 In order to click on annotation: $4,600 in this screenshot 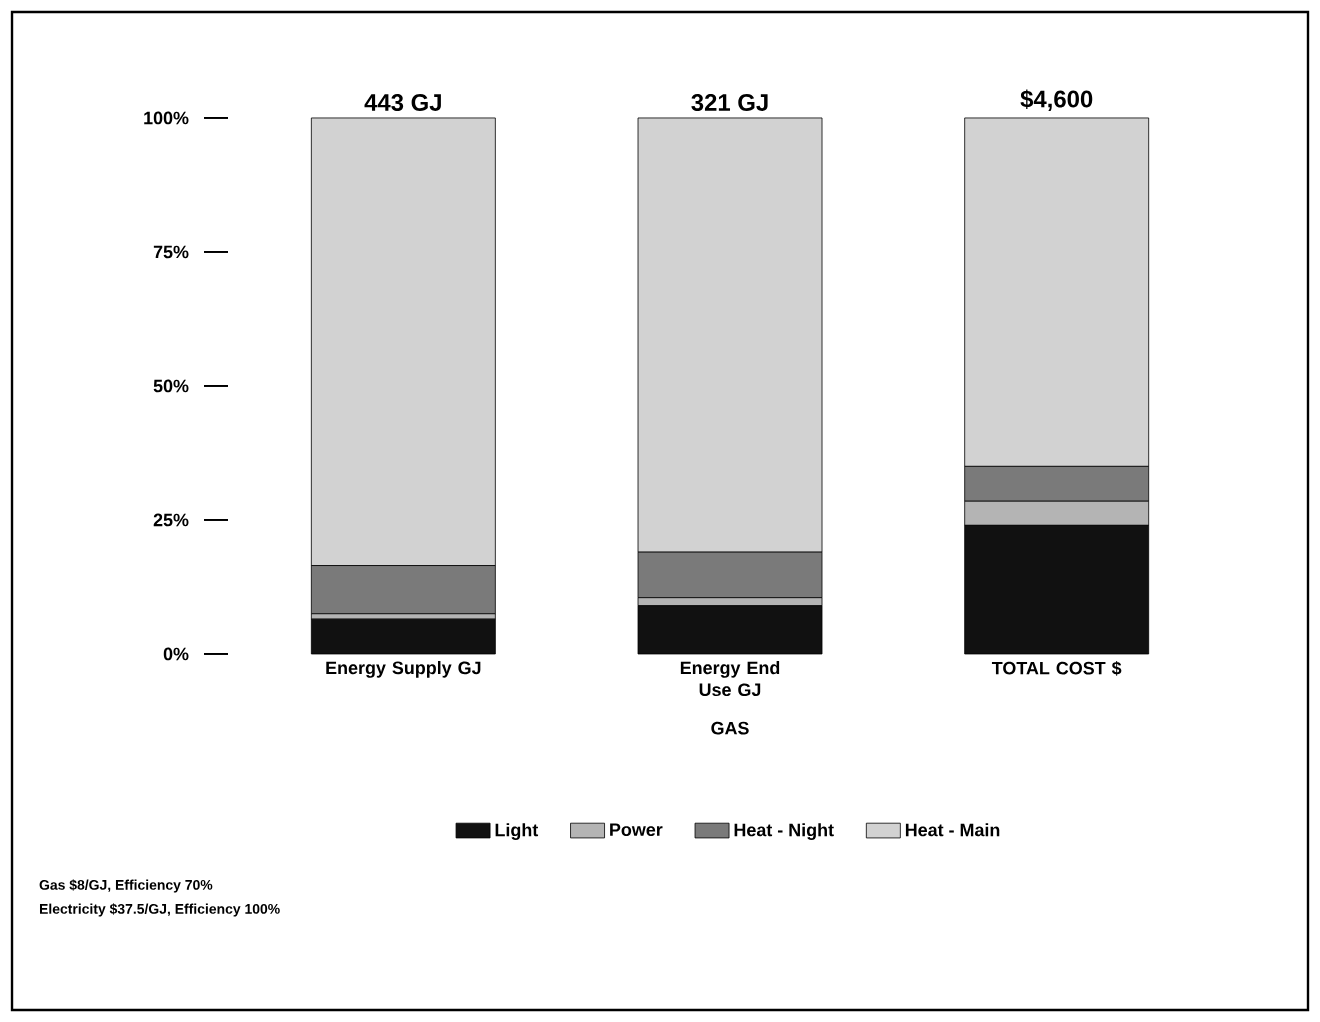, I will do `click(1056, 100)`.